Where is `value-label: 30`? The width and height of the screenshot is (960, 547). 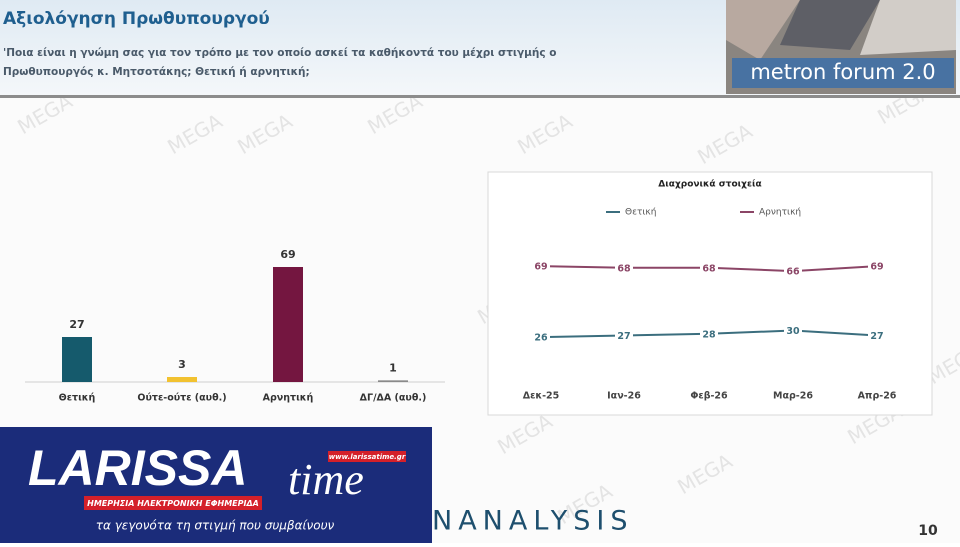
value-label: 30 is located at coordinates (793, 331).